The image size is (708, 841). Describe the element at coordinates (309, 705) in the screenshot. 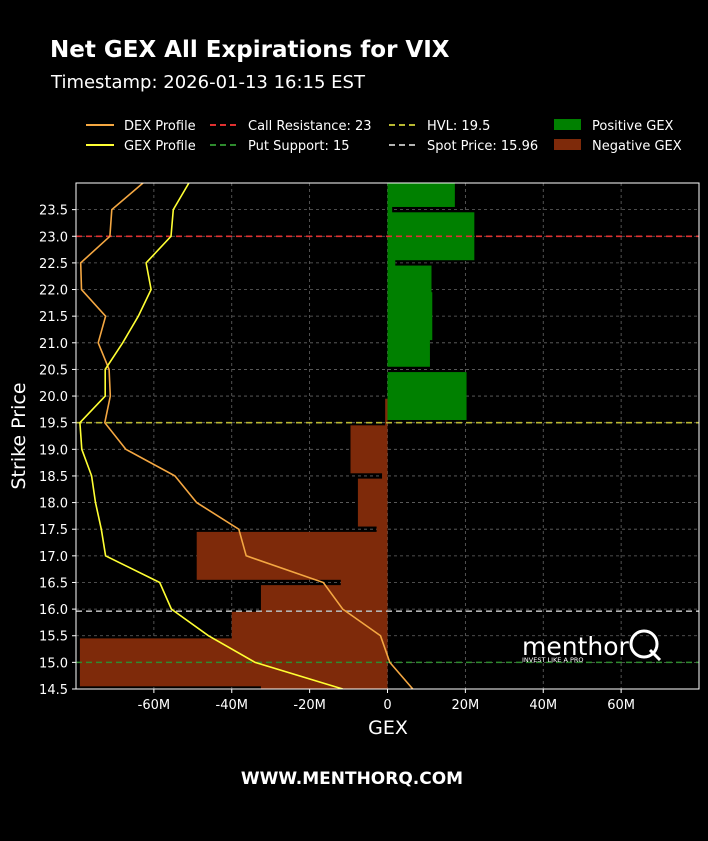

I see `x-tick-label: -20M` at that location.